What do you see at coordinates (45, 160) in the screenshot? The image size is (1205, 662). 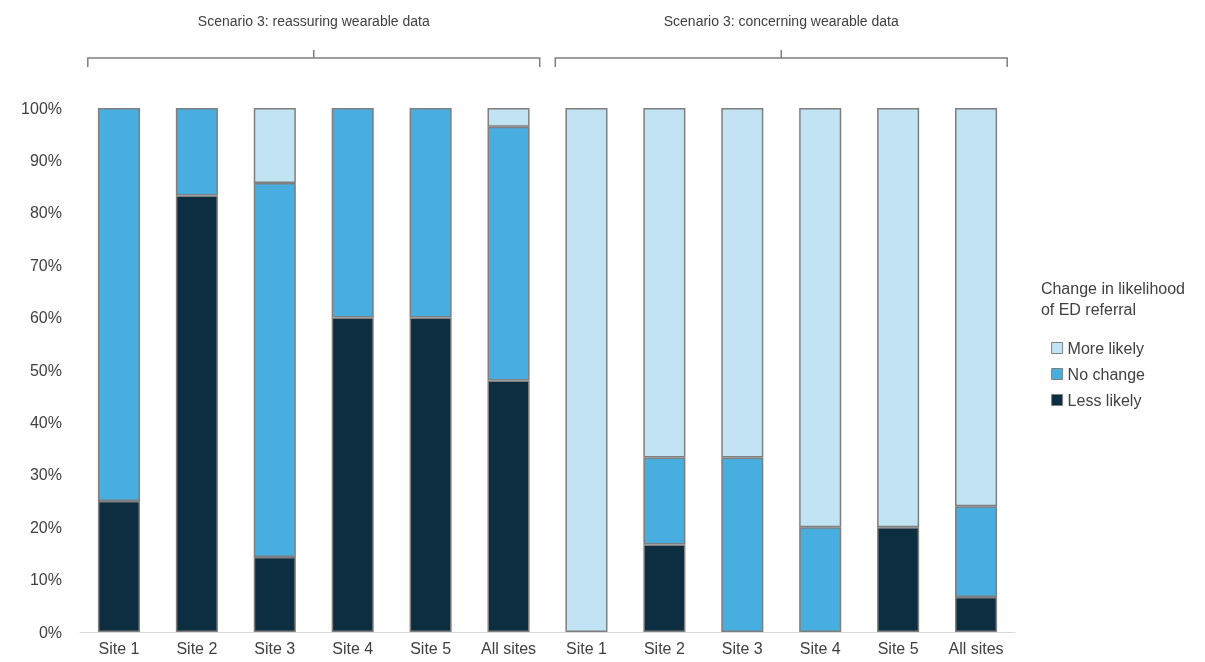 I see `y-tick-label: 90%` at bounding box center [45, 160].